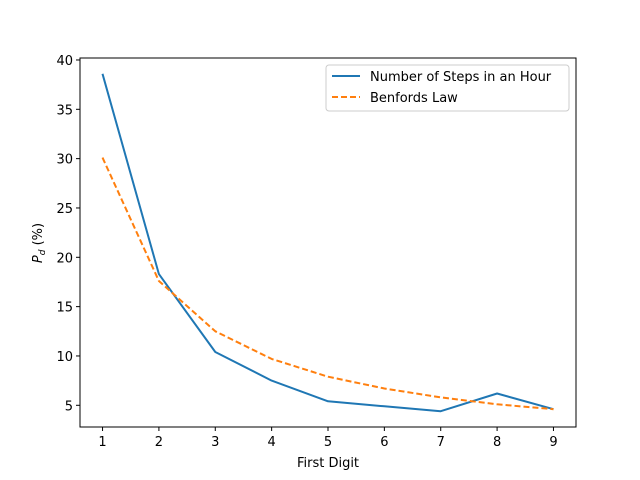 The height and width of the screenshot is (480, 640). I want to click on x-tick-label: 2, so click(159, 442).